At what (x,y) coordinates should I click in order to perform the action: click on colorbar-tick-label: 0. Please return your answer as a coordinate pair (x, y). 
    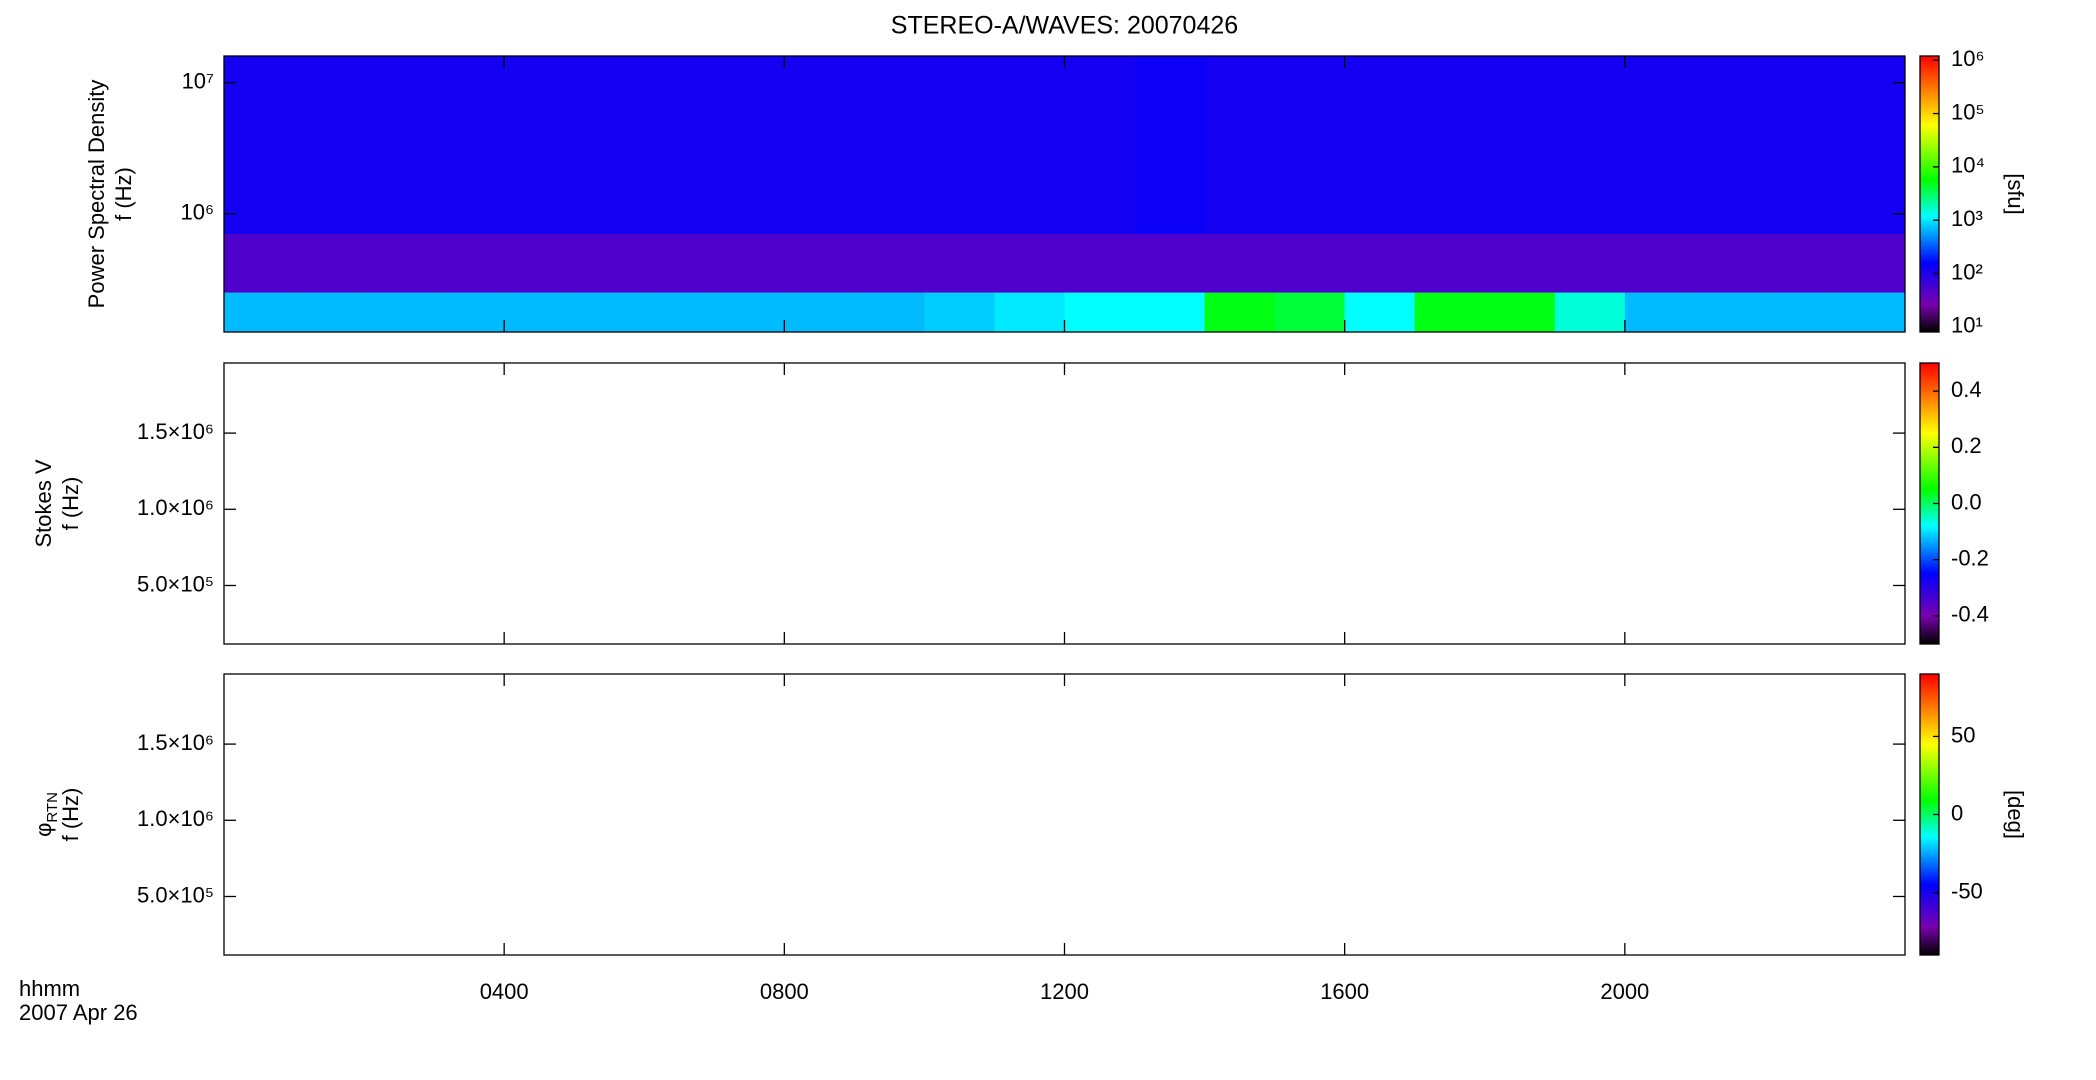
    Looking at the image, I should click on (1957, 812).